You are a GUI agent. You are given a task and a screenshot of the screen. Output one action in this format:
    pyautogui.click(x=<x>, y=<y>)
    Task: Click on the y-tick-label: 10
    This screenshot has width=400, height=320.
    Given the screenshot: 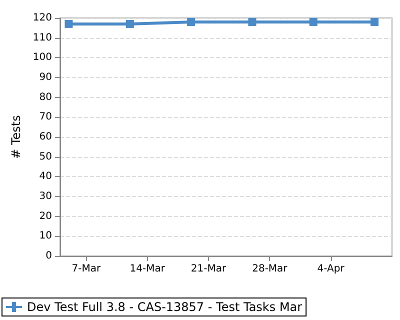 What is the action you would take?
    pyautogui.click(x=45, y=236)
    